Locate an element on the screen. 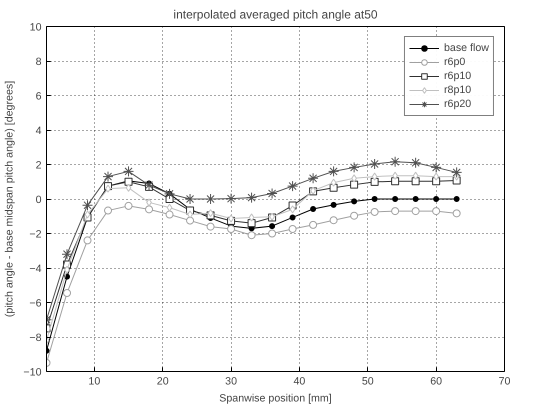  y-tick-label: 0 is located at coordinates (39, 200).